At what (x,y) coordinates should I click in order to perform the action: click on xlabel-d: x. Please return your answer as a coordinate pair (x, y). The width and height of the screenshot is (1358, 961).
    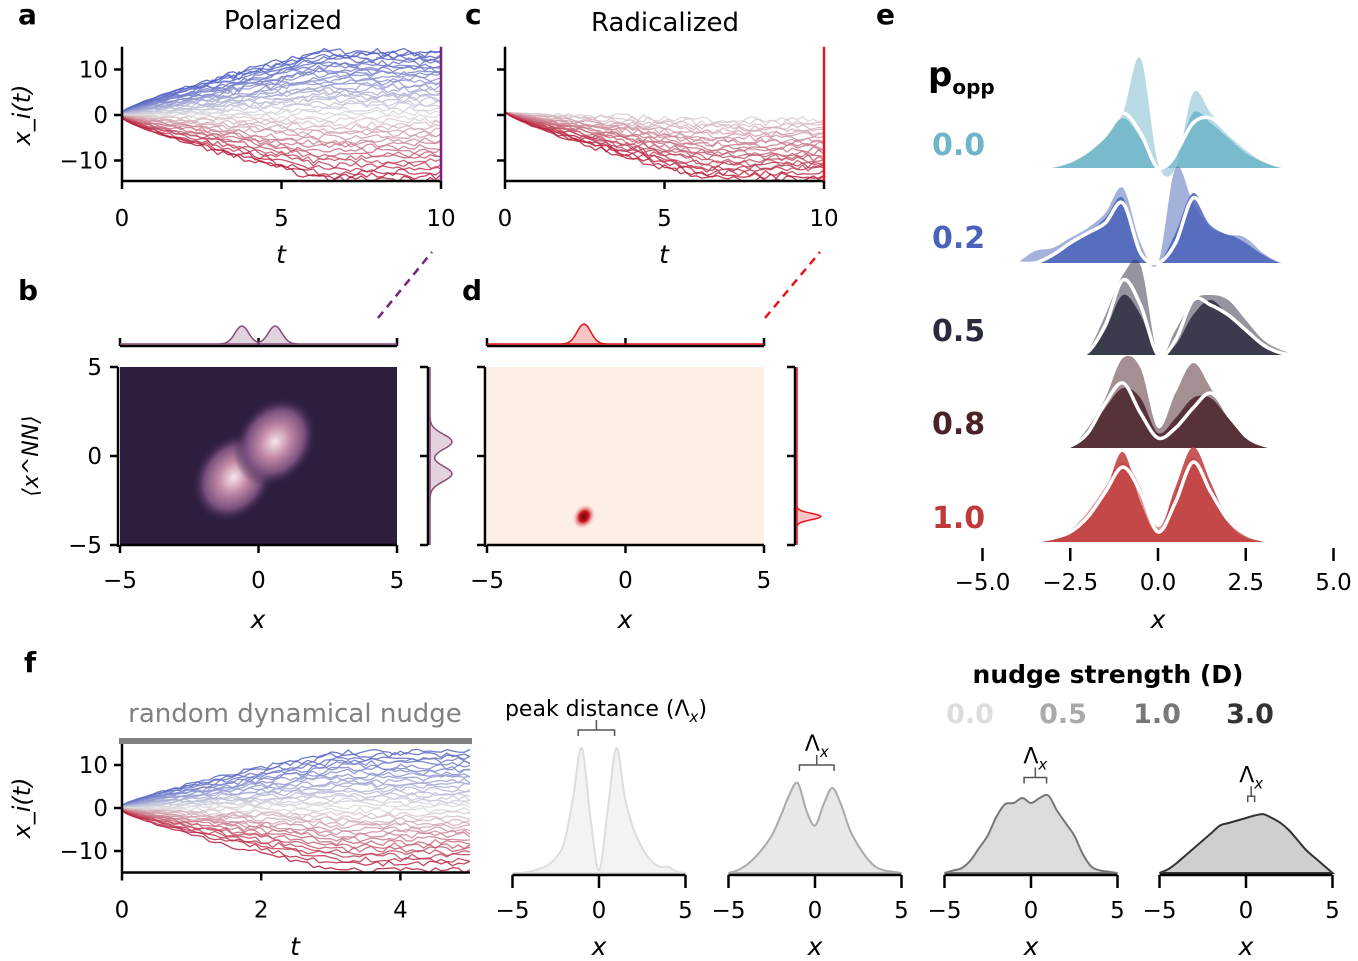
    Looking at the image, I should click on (625, 619).